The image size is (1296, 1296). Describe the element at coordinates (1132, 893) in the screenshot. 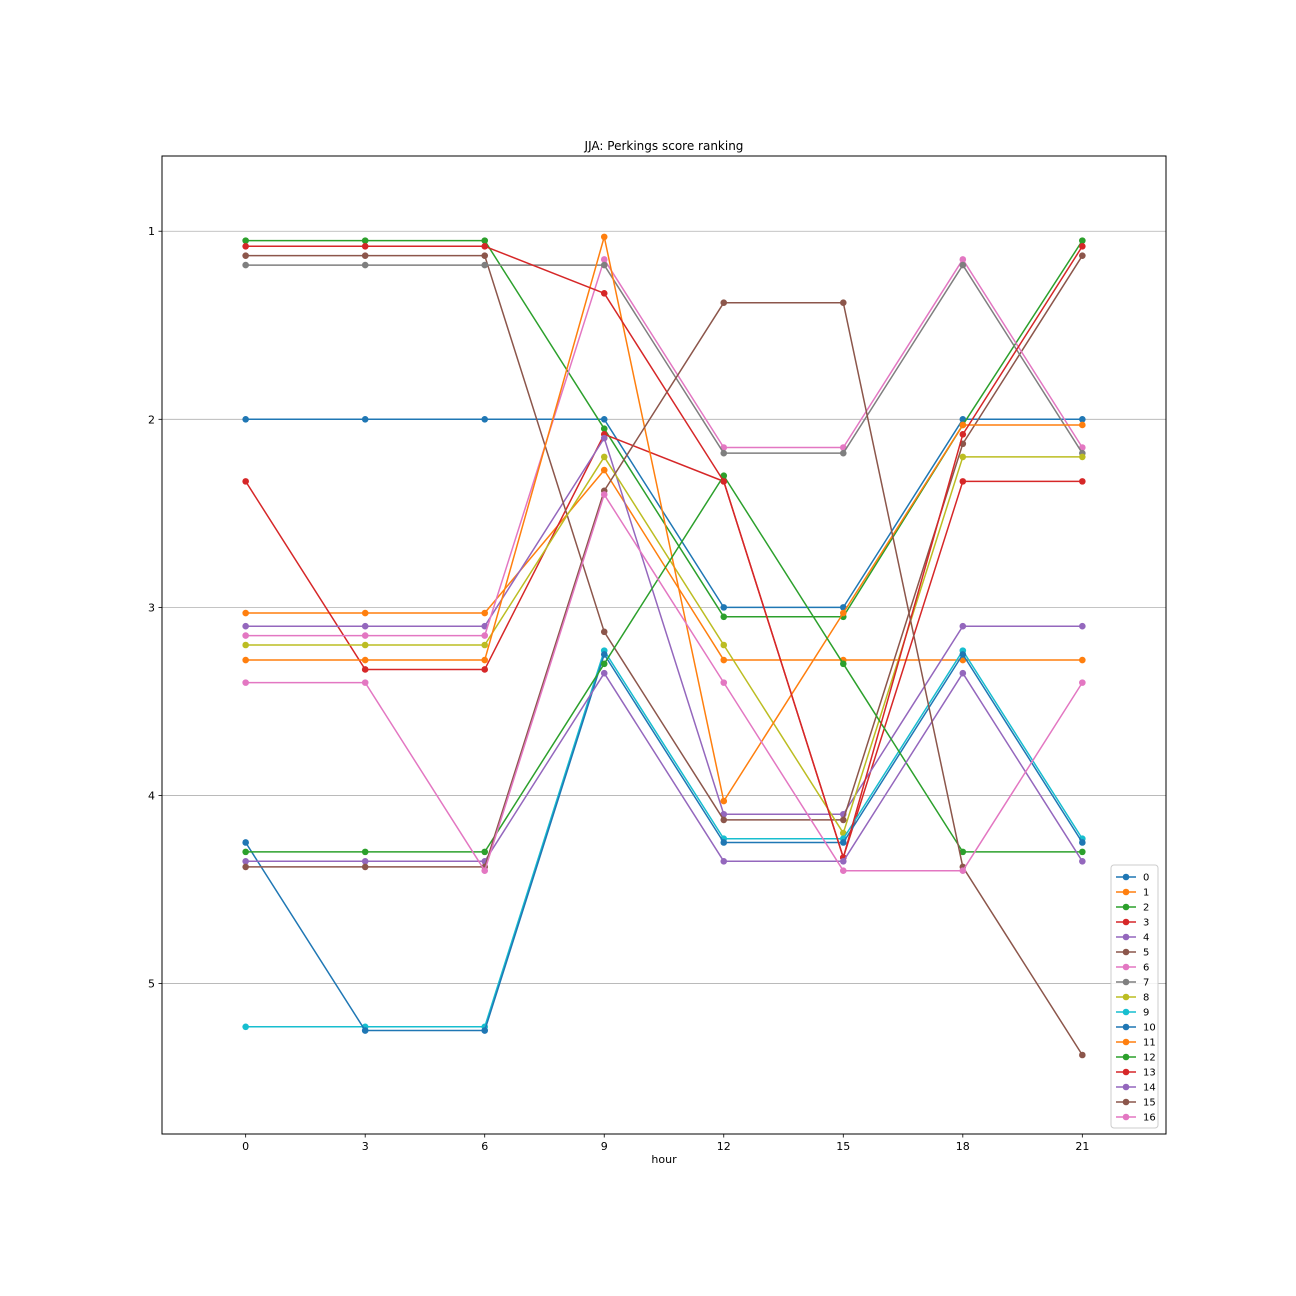

I see `legend-item: 1` at that location.